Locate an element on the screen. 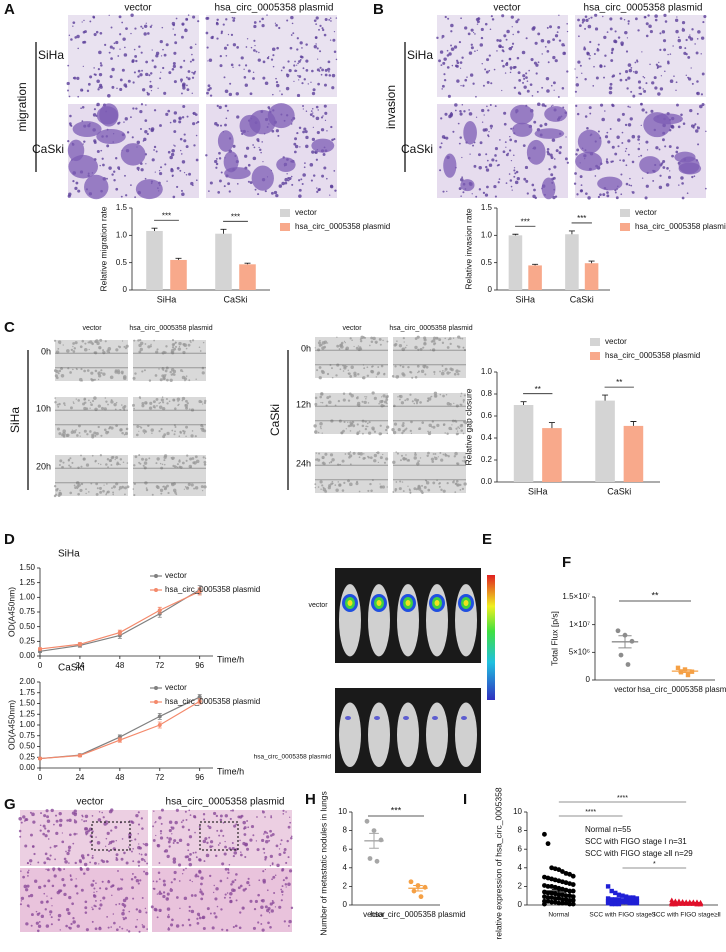  y-tick-label: 1.50 is located at coordinates (27, 703).